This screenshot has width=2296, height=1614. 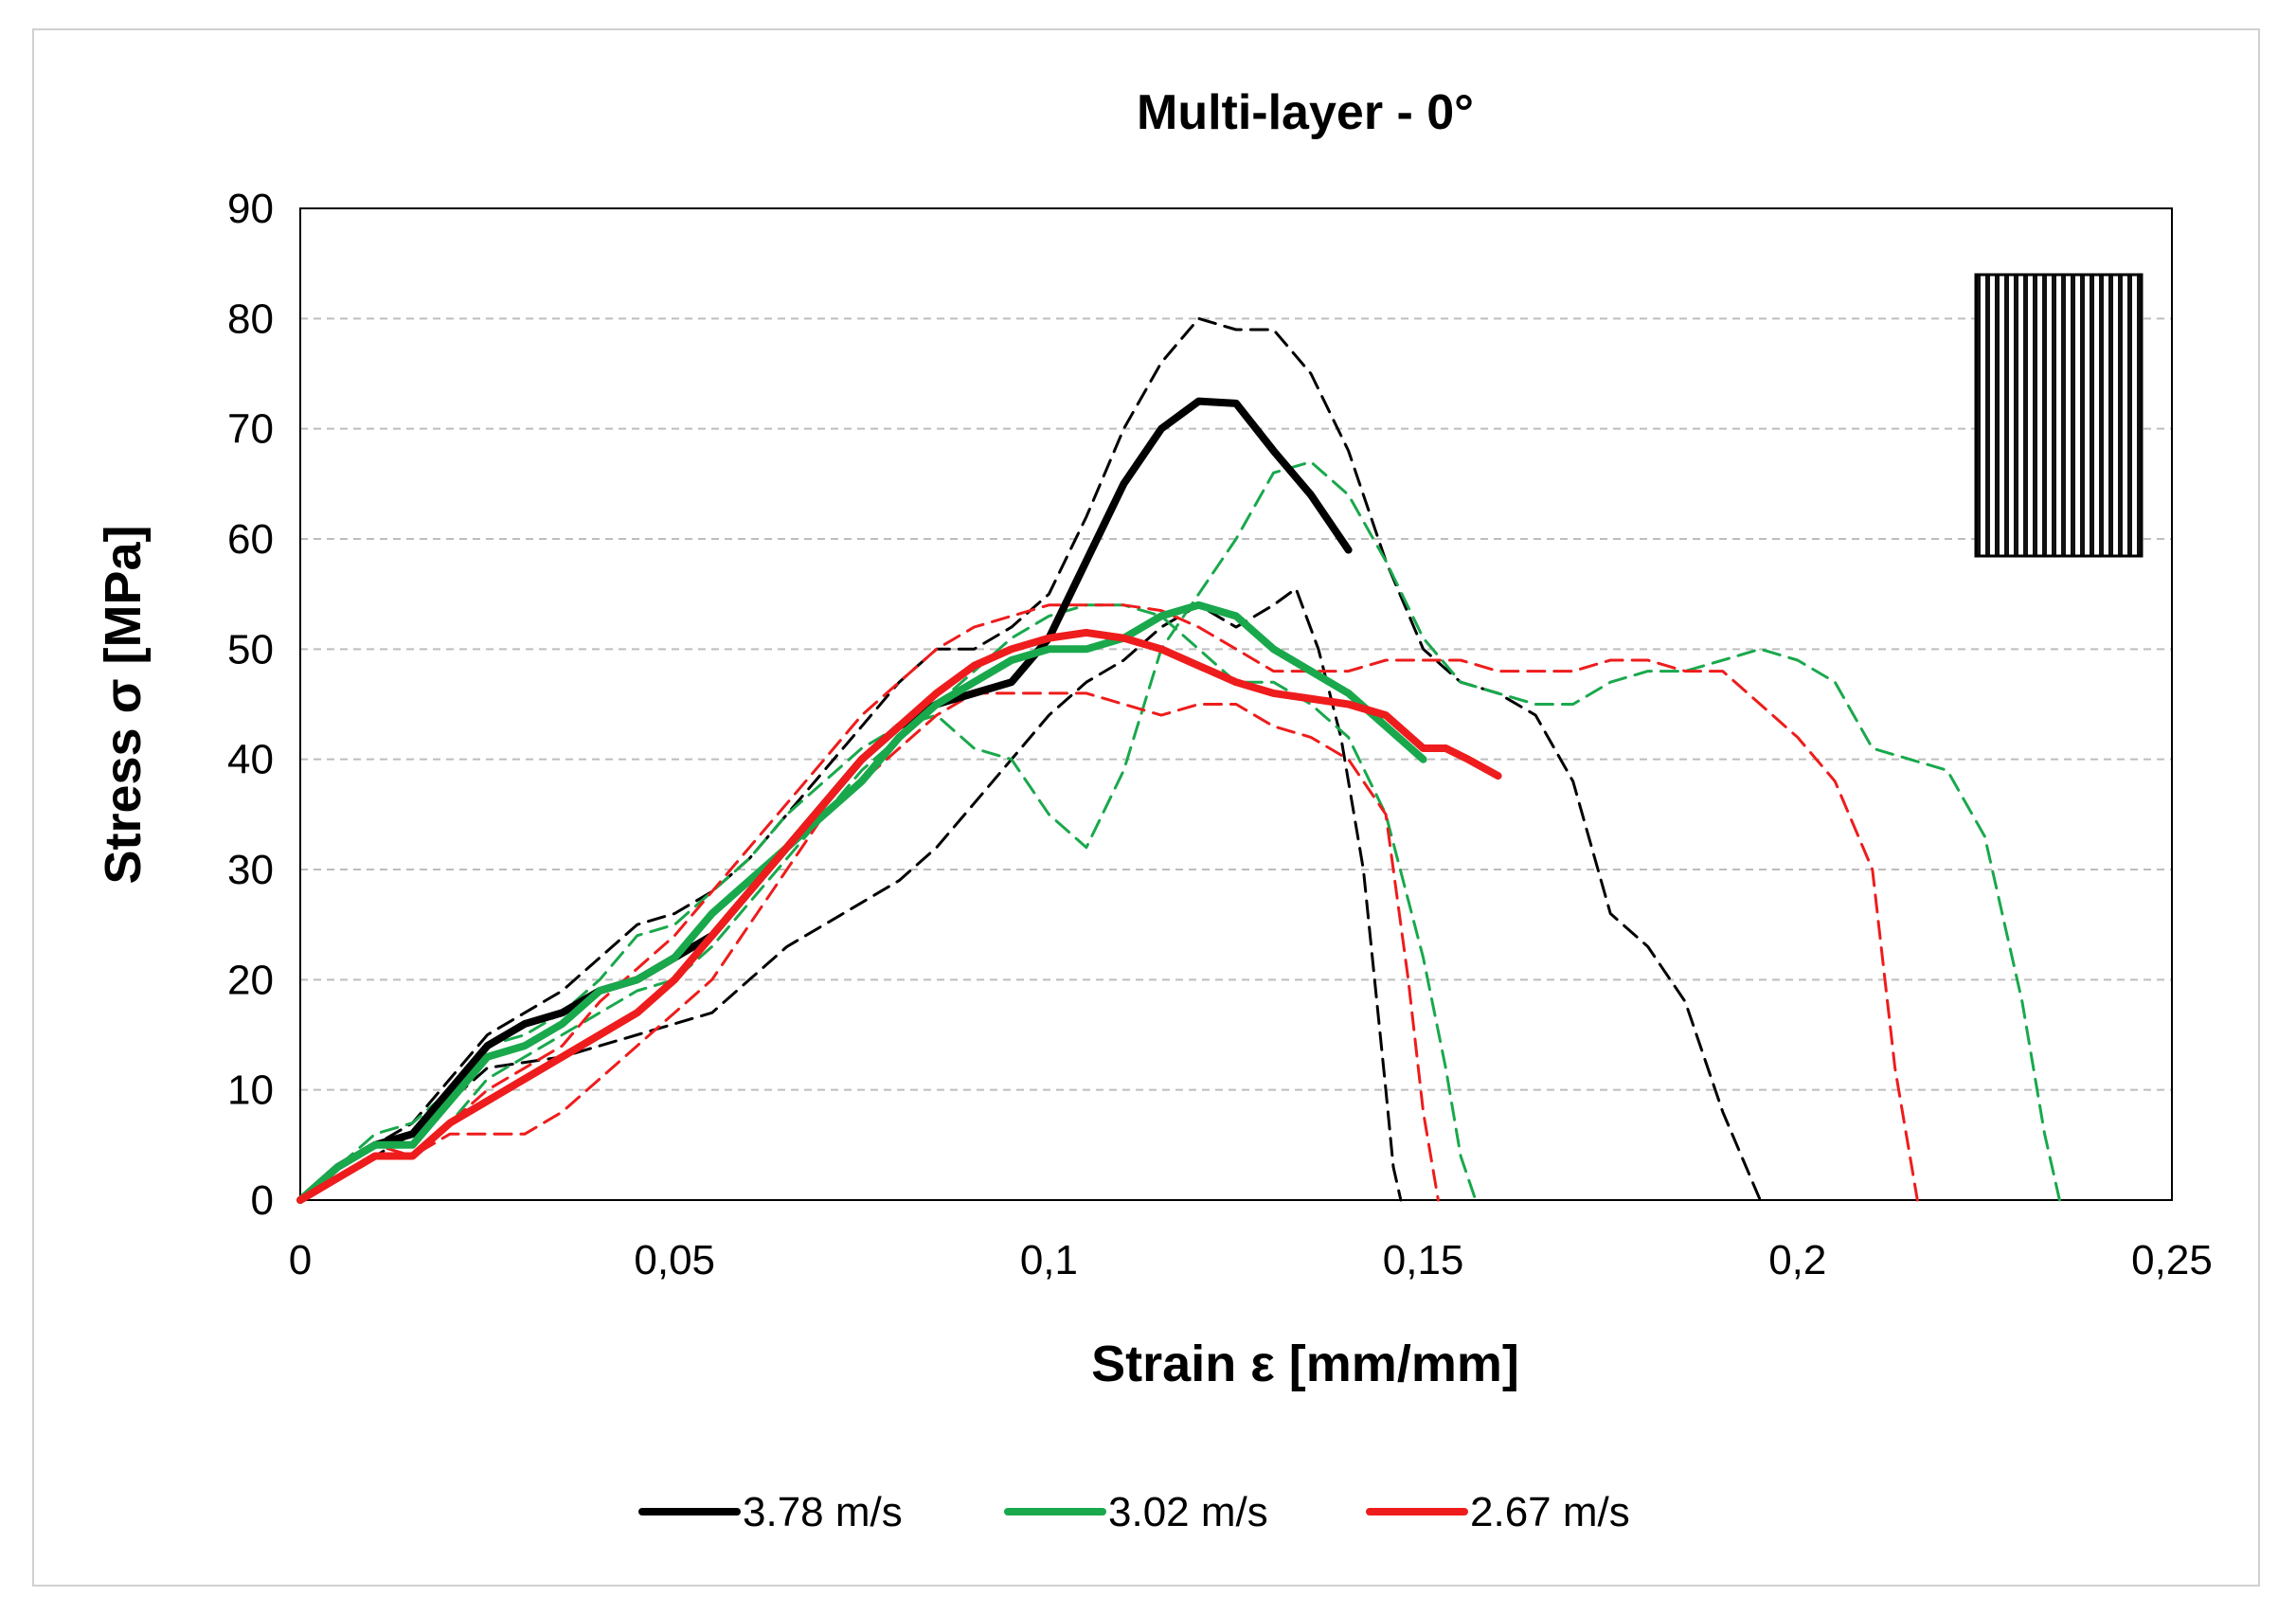 I want to click on legend-item: 3.02 m/s, so click(x=1136, y=1512).